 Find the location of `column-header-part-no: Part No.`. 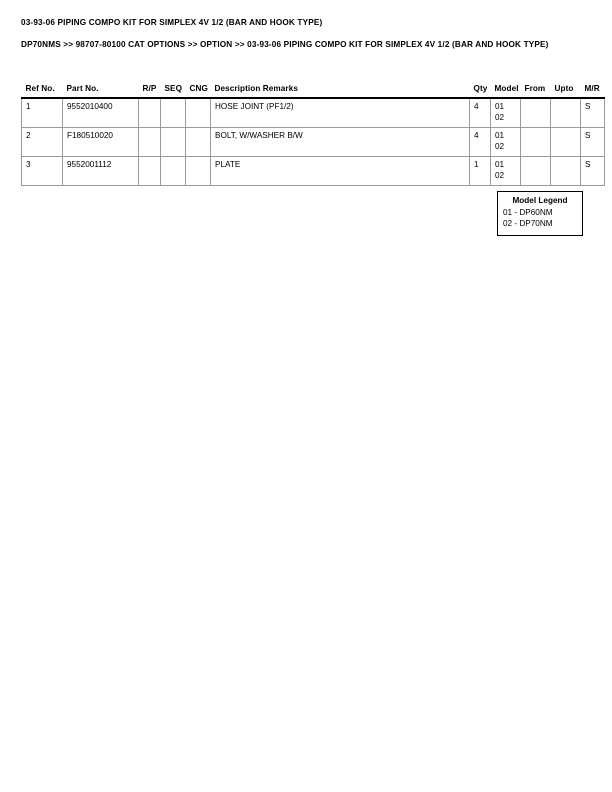

column-header-part-no: Part No. is located at coordinates (100, 91).